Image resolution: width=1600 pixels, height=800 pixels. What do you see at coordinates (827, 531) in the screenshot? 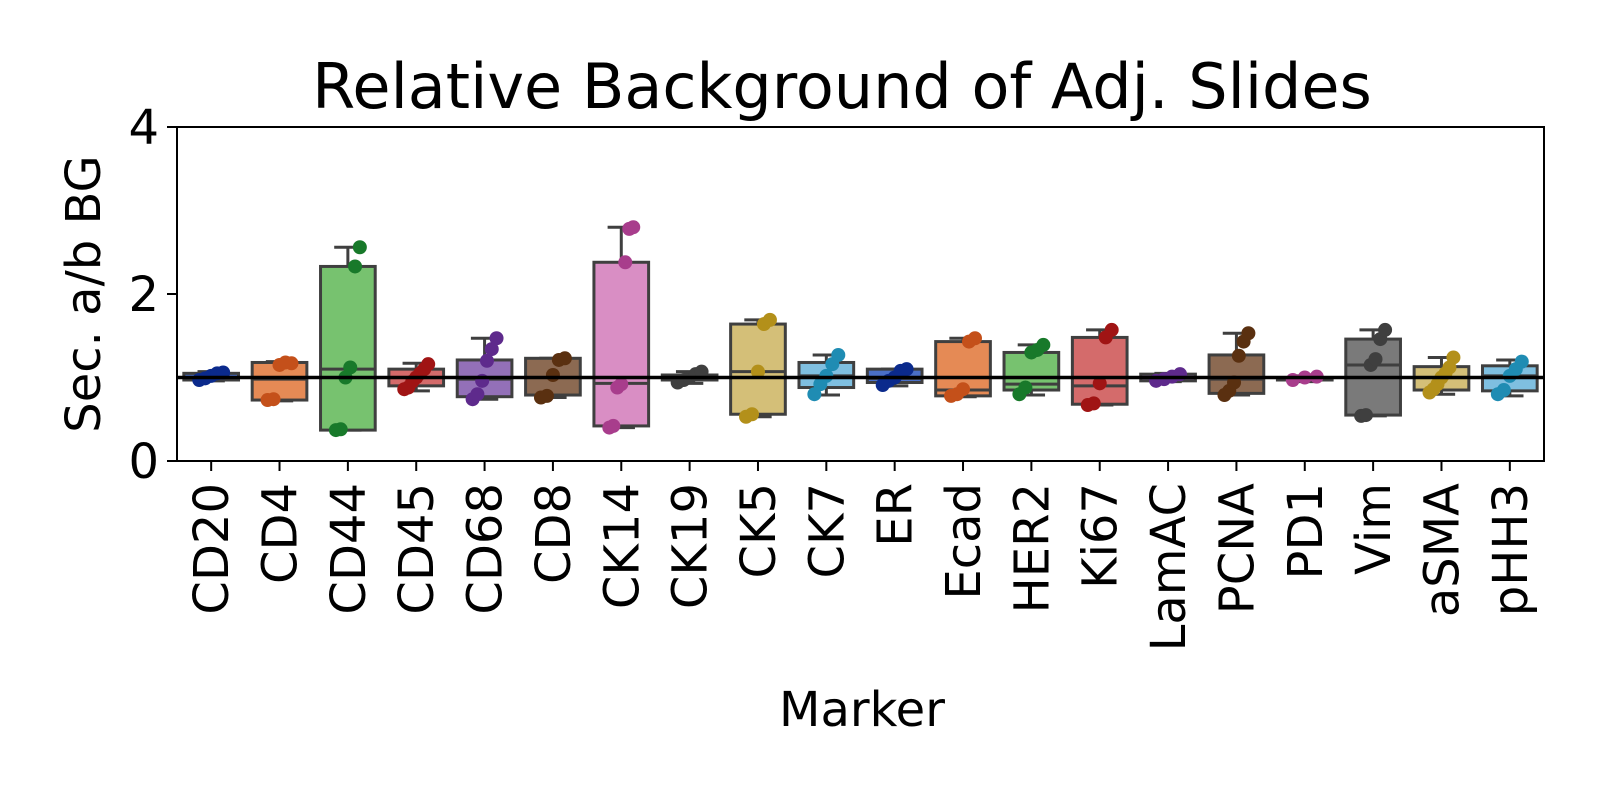
I see `x-tick-label-ck7: CK7` at bounding box center [827, 531].